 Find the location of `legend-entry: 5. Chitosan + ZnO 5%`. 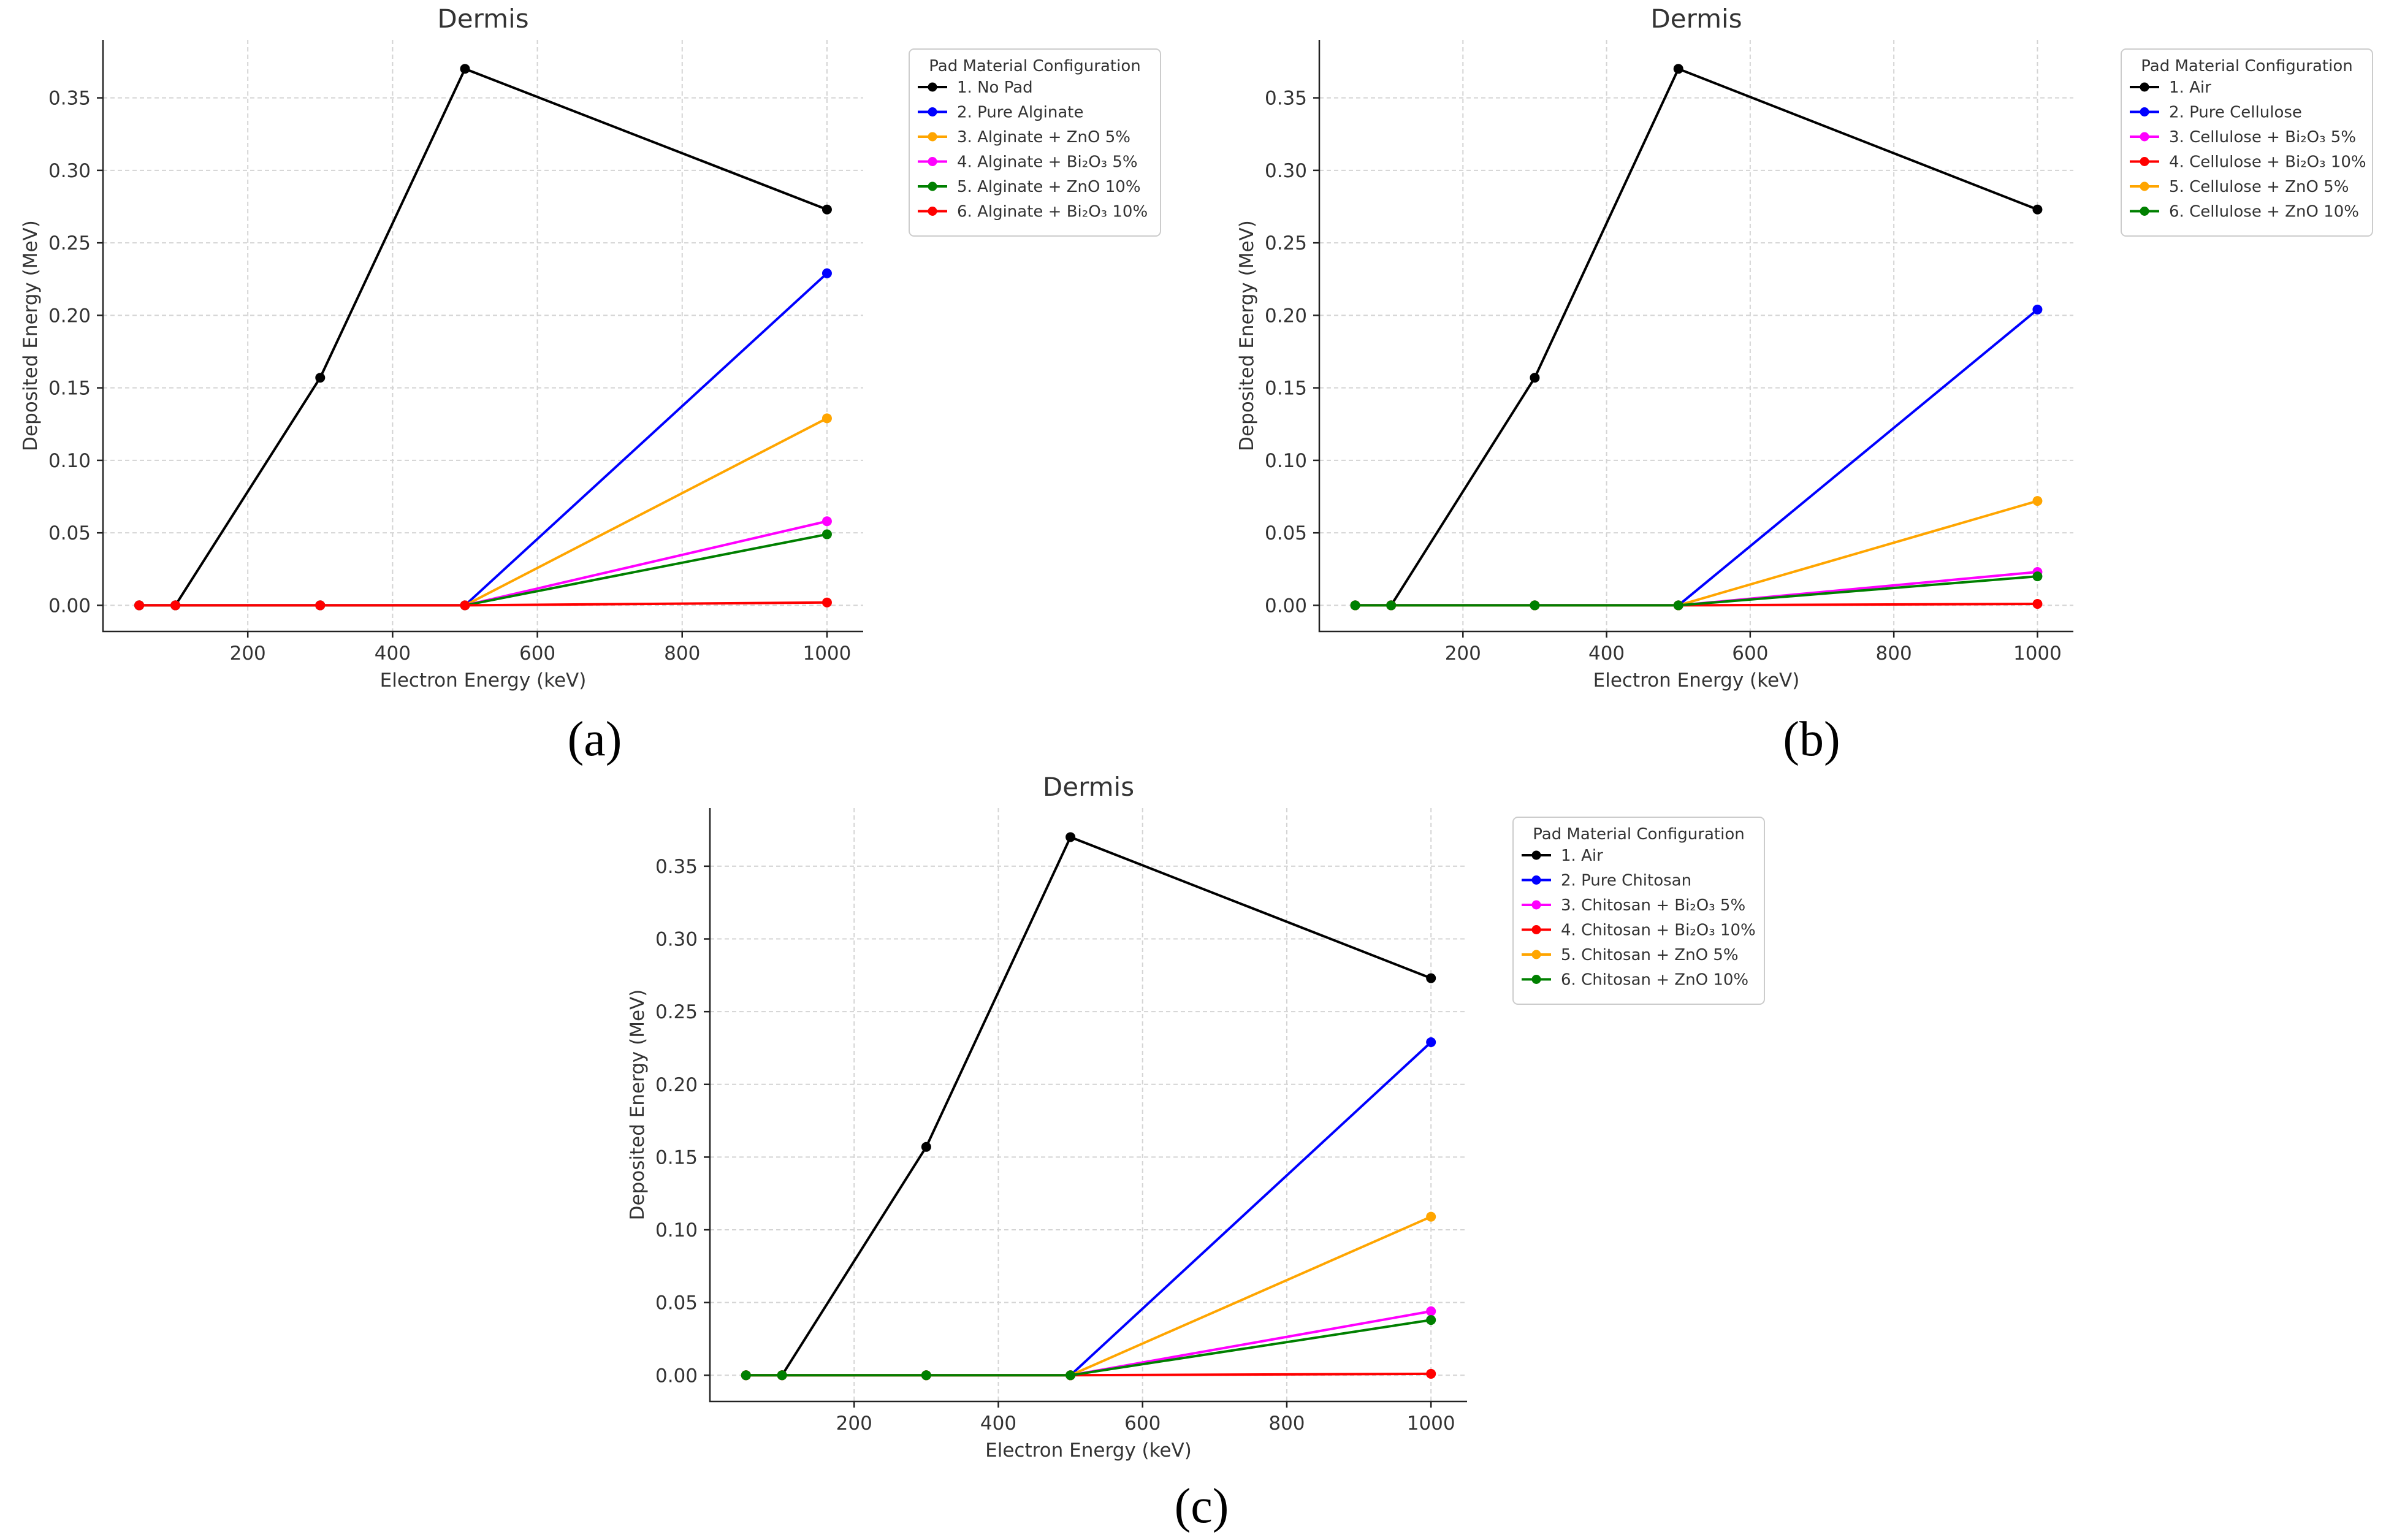

legend-entry: 5. Chitosan + ZnO 5% is located at coordinates (1650, 955).